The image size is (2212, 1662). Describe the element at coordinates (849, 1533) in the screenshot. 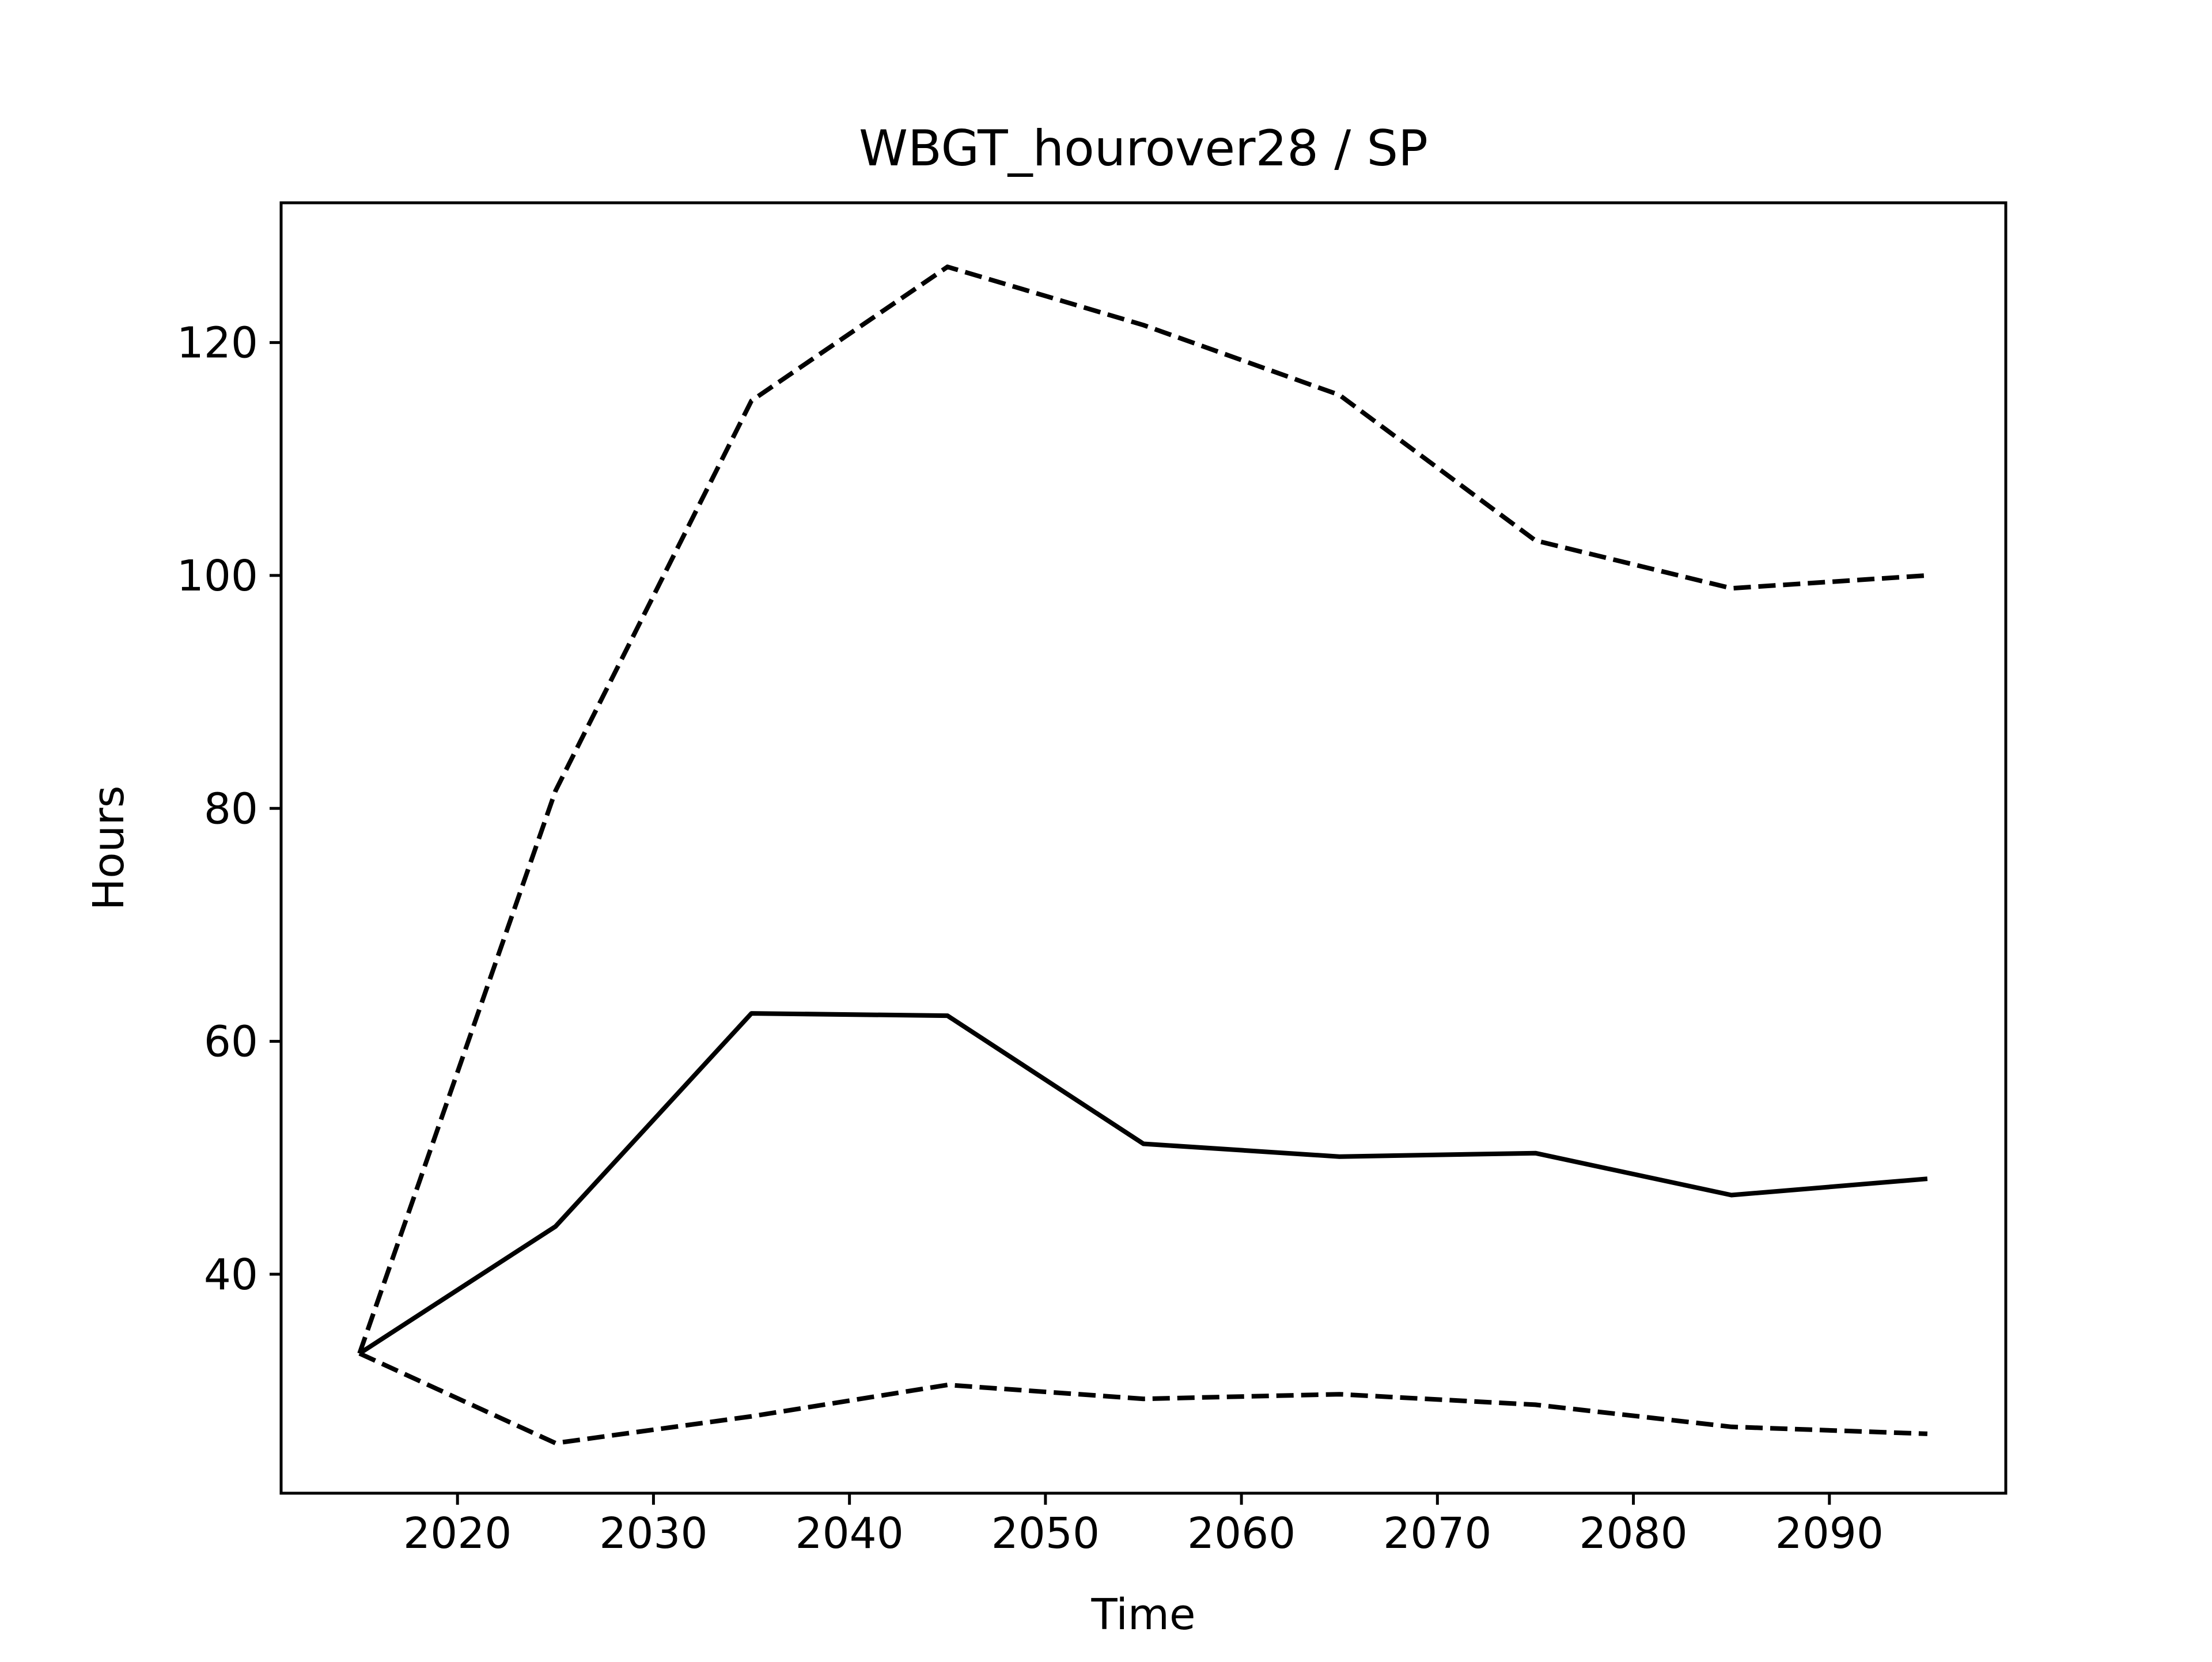

I see `x-tick-label: 2040` at that location.